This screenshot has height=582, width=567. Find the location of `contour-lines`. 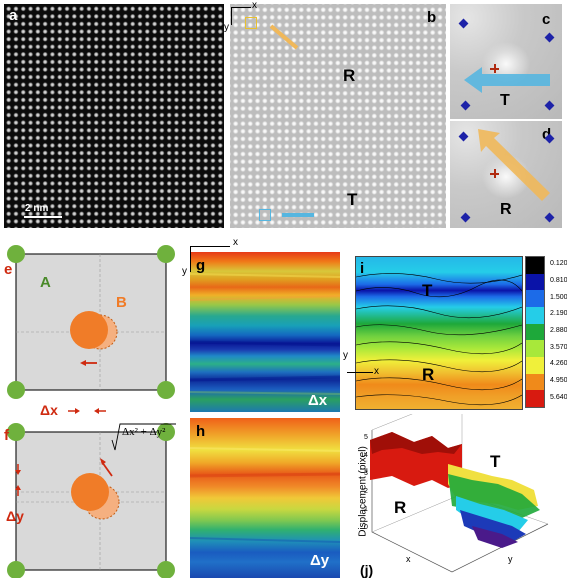

contour-lines is located at coordinates (439, 339).